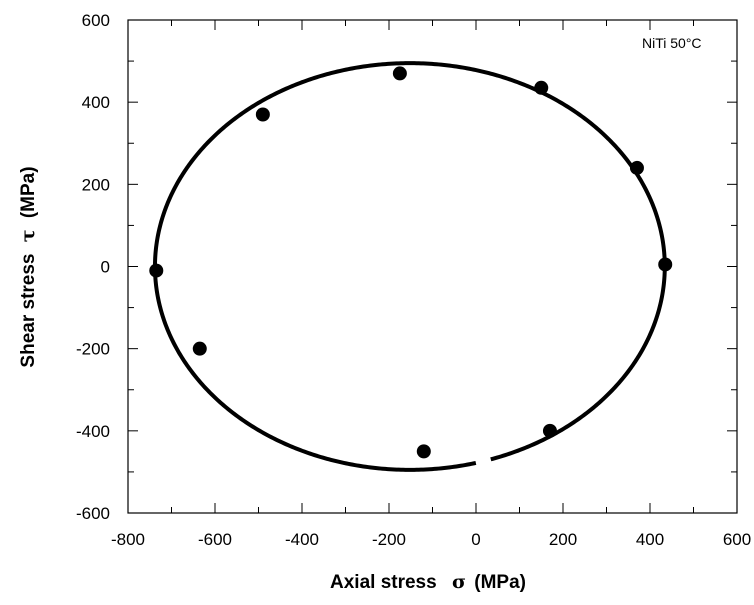  I want to click on y-axis-title-prefix: Shear stress, so click(28, 311).